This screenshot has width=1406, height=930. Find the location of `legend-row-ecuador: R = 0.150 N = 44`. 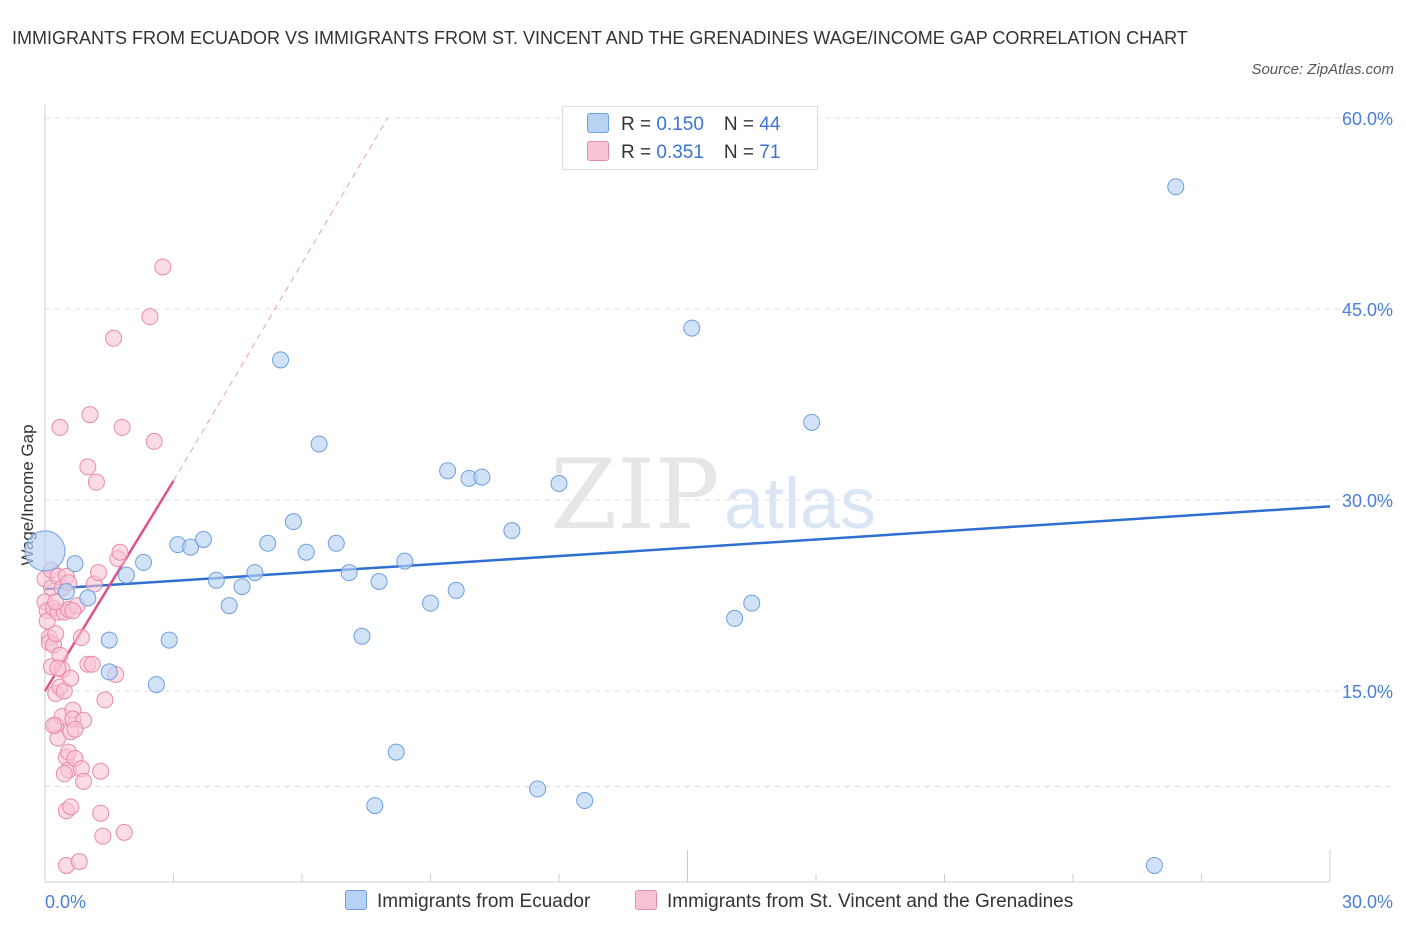

legend-row-ecuador: R = 0.150 N = 44 is located at coordinates (683, 124).